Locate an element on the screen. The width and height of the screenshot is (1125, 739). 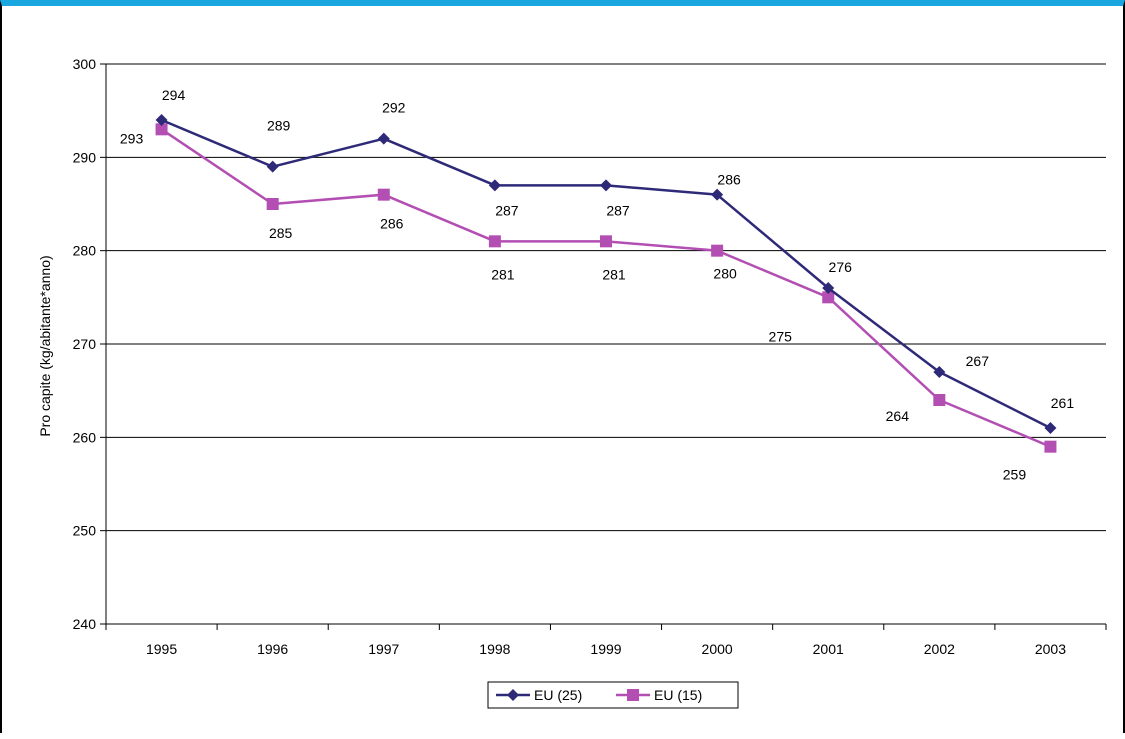
marker-eu15-1997 is located at coordinates (383, 194).